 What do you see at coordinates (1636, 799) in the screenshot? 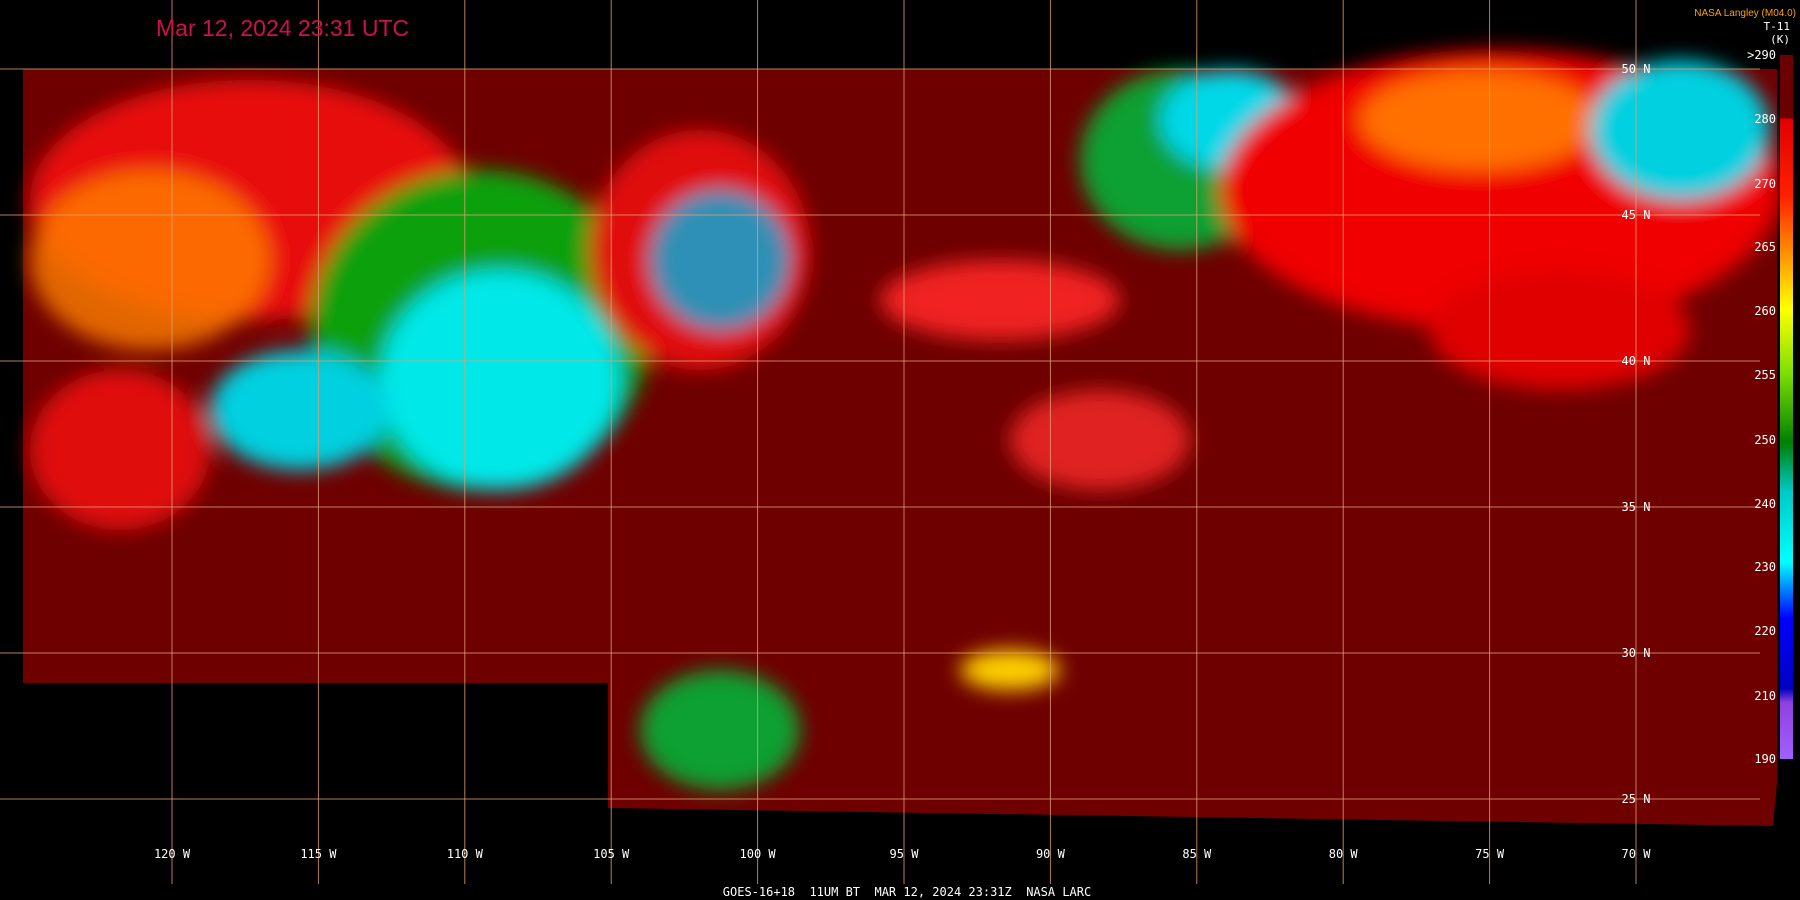
I see `latitude-label: 25 N` at bounding box center [1636, 799].